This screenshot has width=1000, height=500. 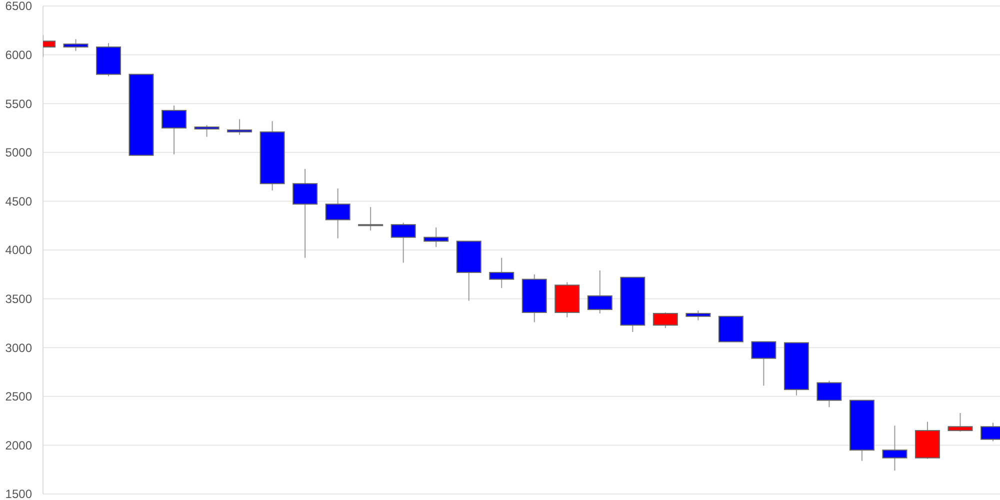 I want to click on y-tick-label: 2500, so click(x=18, y=397).